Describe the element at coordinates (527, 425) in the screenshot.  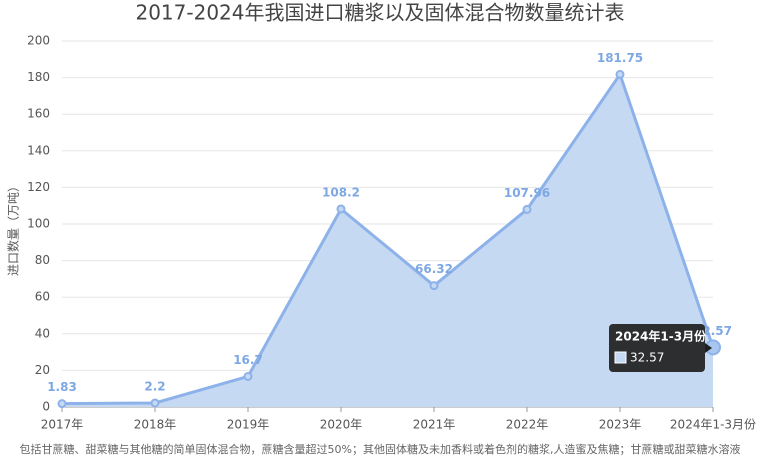
I see `x-tick-label: 2022年` at that location.